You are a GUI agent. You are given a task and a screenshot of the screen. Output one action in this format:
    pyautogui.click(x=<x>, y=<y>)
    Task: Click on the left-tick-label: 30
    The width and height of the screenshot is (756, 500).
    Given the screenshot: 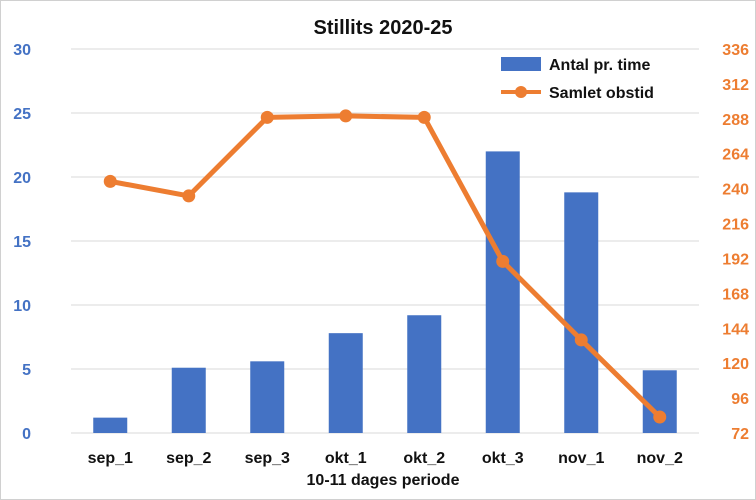 What is the action you would take?
    pyautogui.click(x=22, y=50)
    